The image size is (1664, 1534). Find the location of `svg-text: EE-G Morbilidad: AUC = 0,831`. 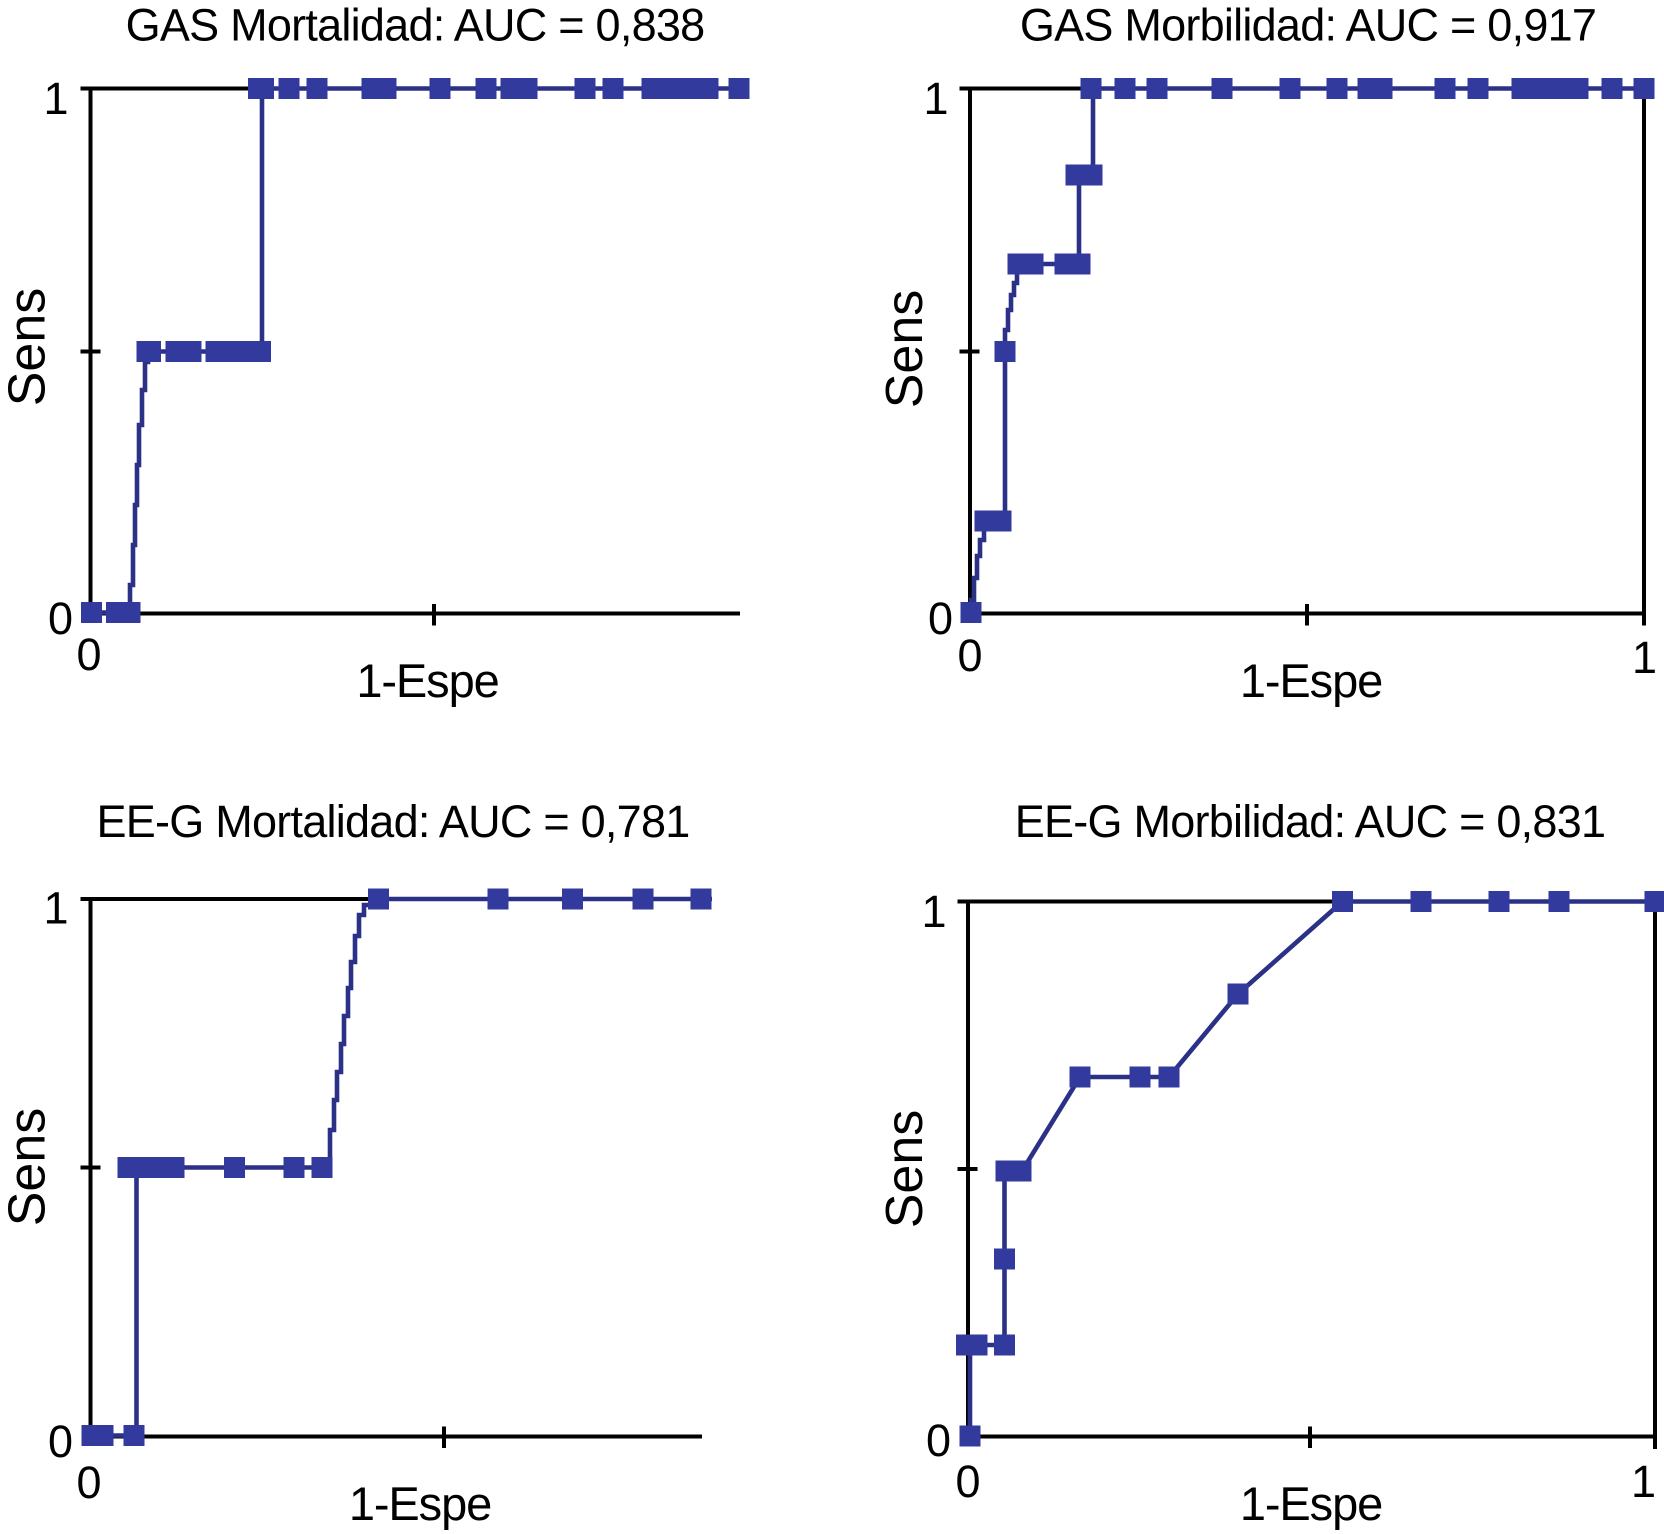

svg-text: EE-G Morbilidad: AUC = 0,831 is located at coordinates (1310, 821).